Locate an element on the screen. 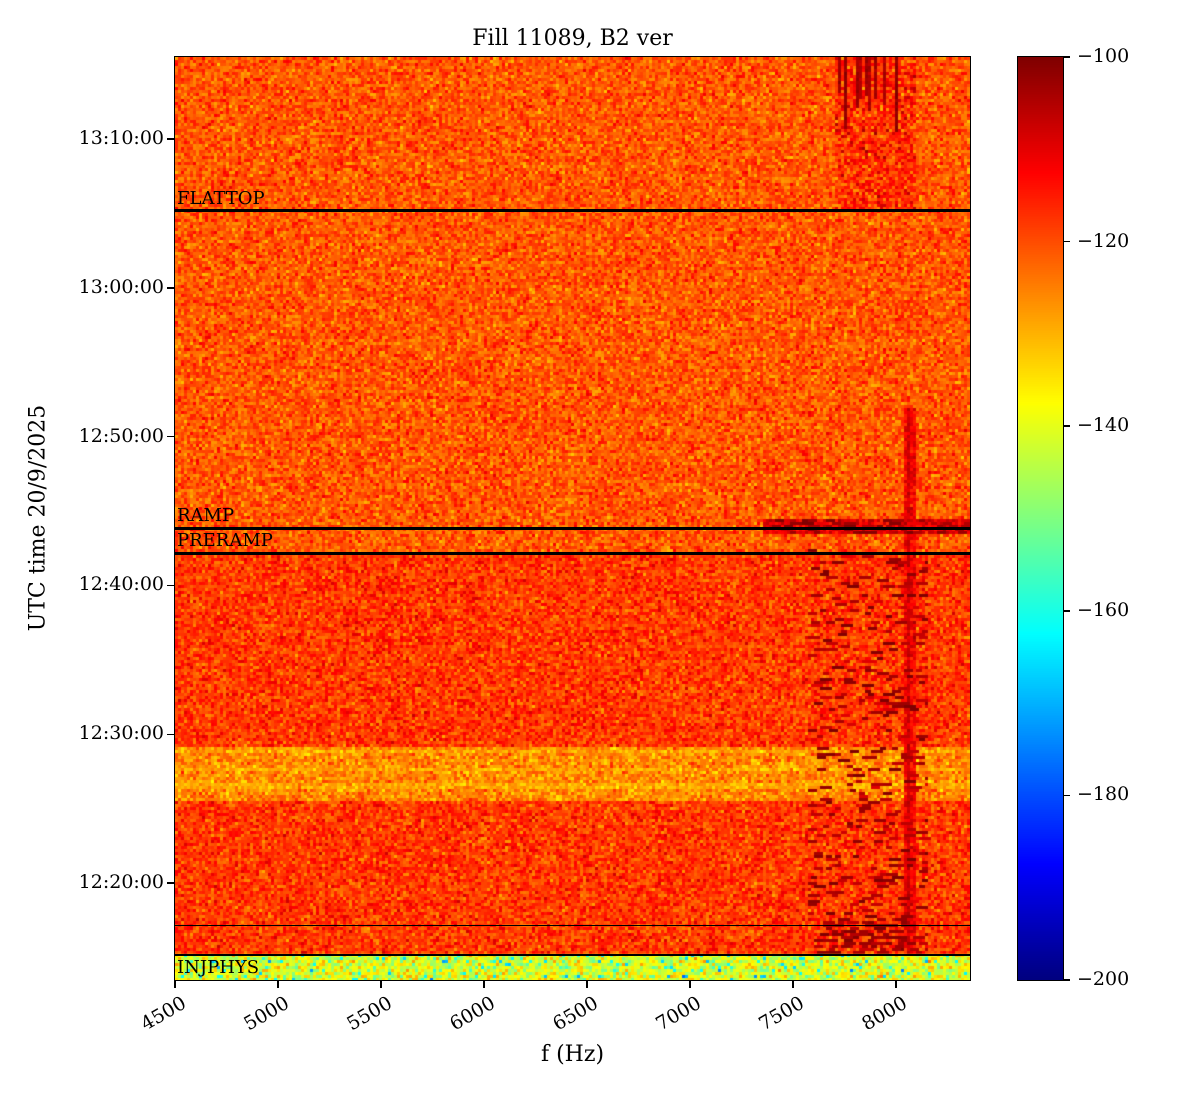  colorbar-tick-label: −140 is located at coordinates (1103, 425).